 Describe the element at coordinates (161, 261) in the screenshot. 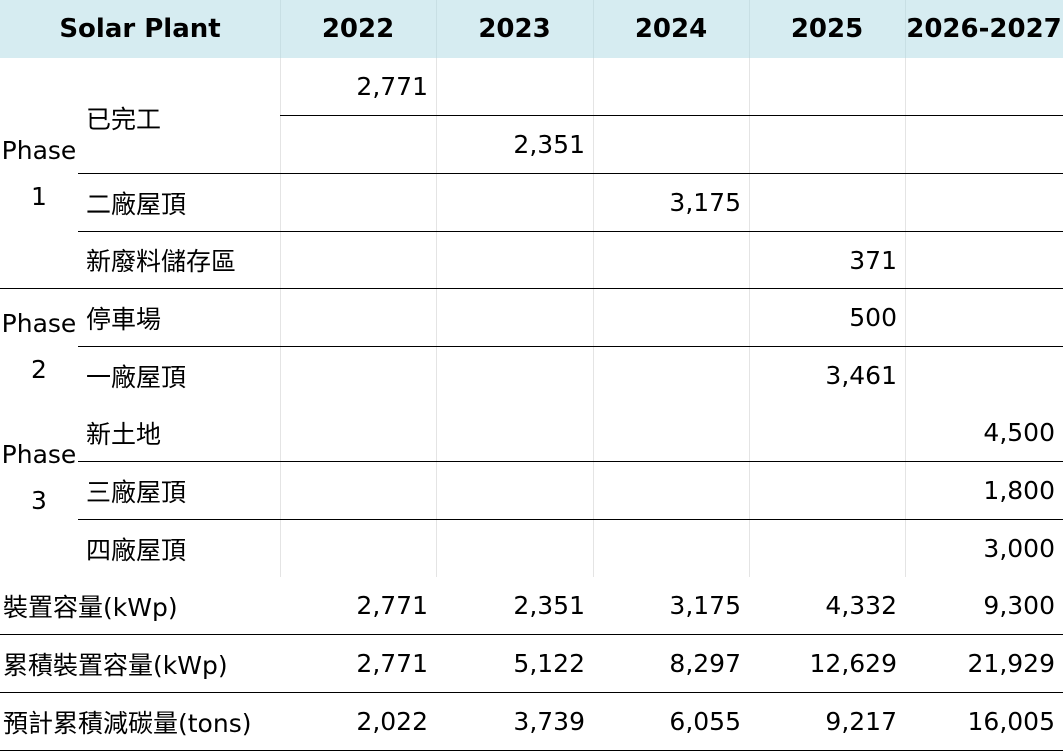

I see `project-name: 新廢料儲存區` at that location.